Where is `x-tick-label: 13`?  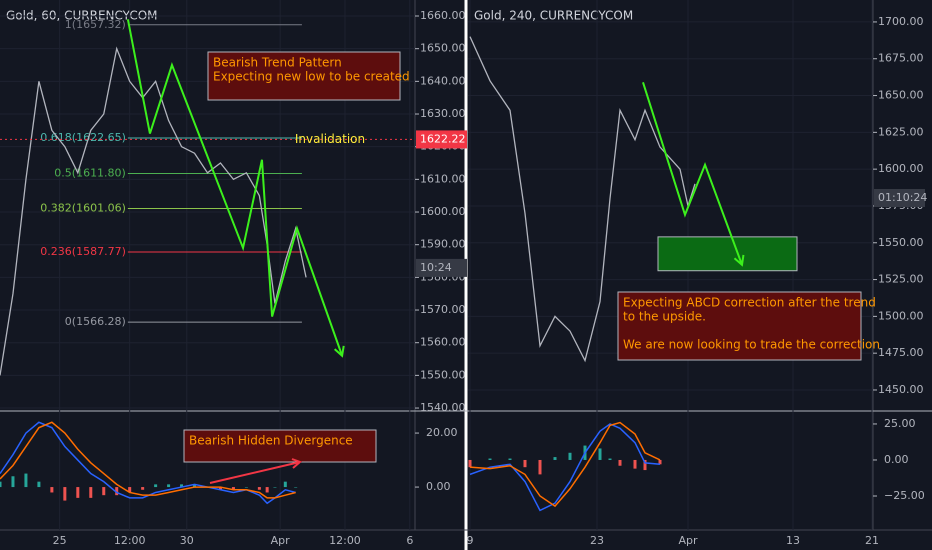
x-tick-label: 13 is located at coordinates (793, 540).